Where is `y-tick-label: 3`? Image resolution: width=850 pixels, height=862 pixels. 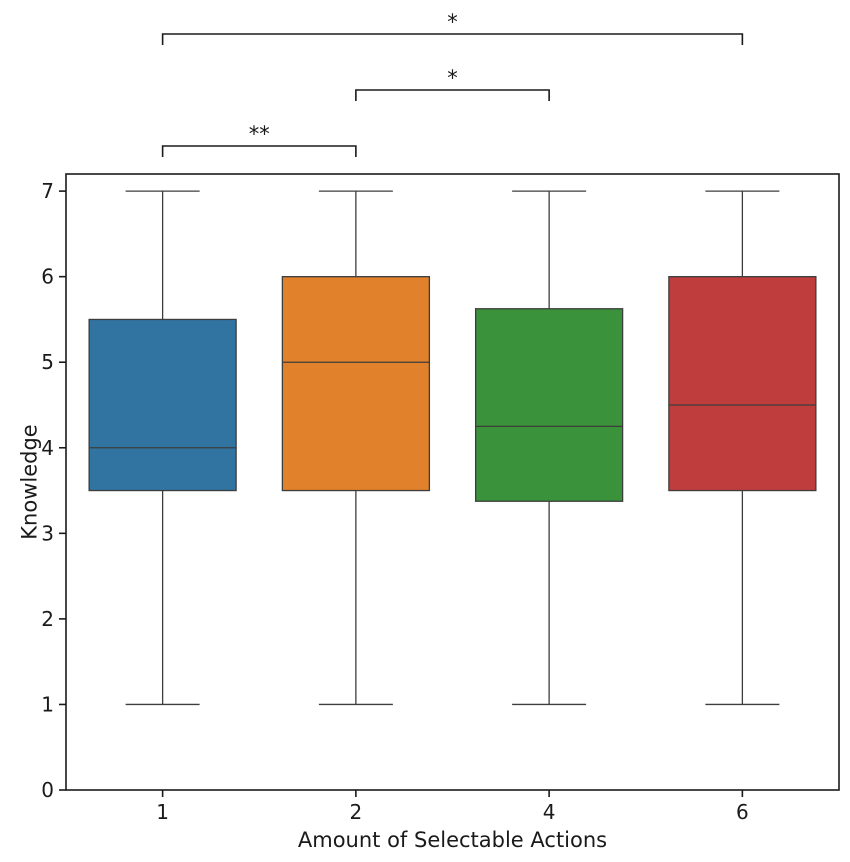
y-tick-label: 3 is located at coordinates (47, 533).